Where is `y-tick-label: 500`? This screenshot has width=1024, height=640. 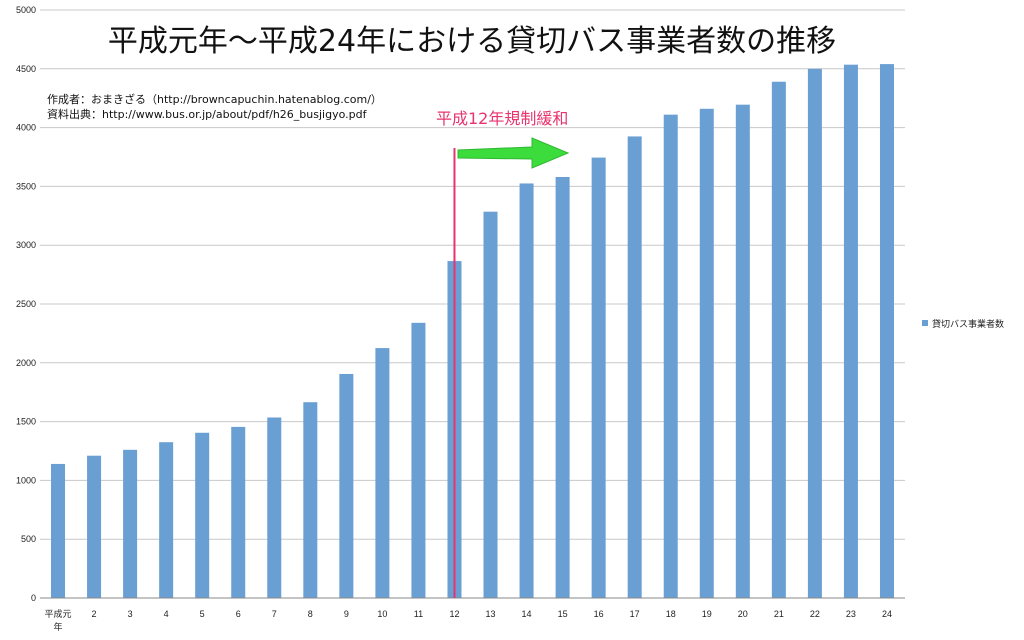 y-tick-label: 500 is located at coordinates (28, 539).